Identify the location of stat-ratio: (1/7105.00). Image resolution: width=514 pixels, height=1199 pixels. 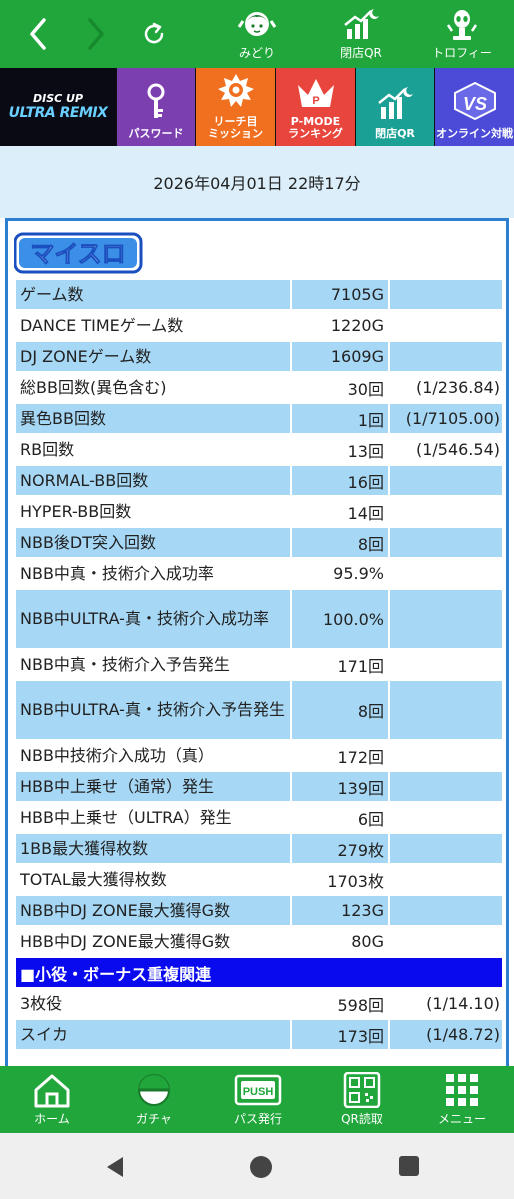
(446, 418).